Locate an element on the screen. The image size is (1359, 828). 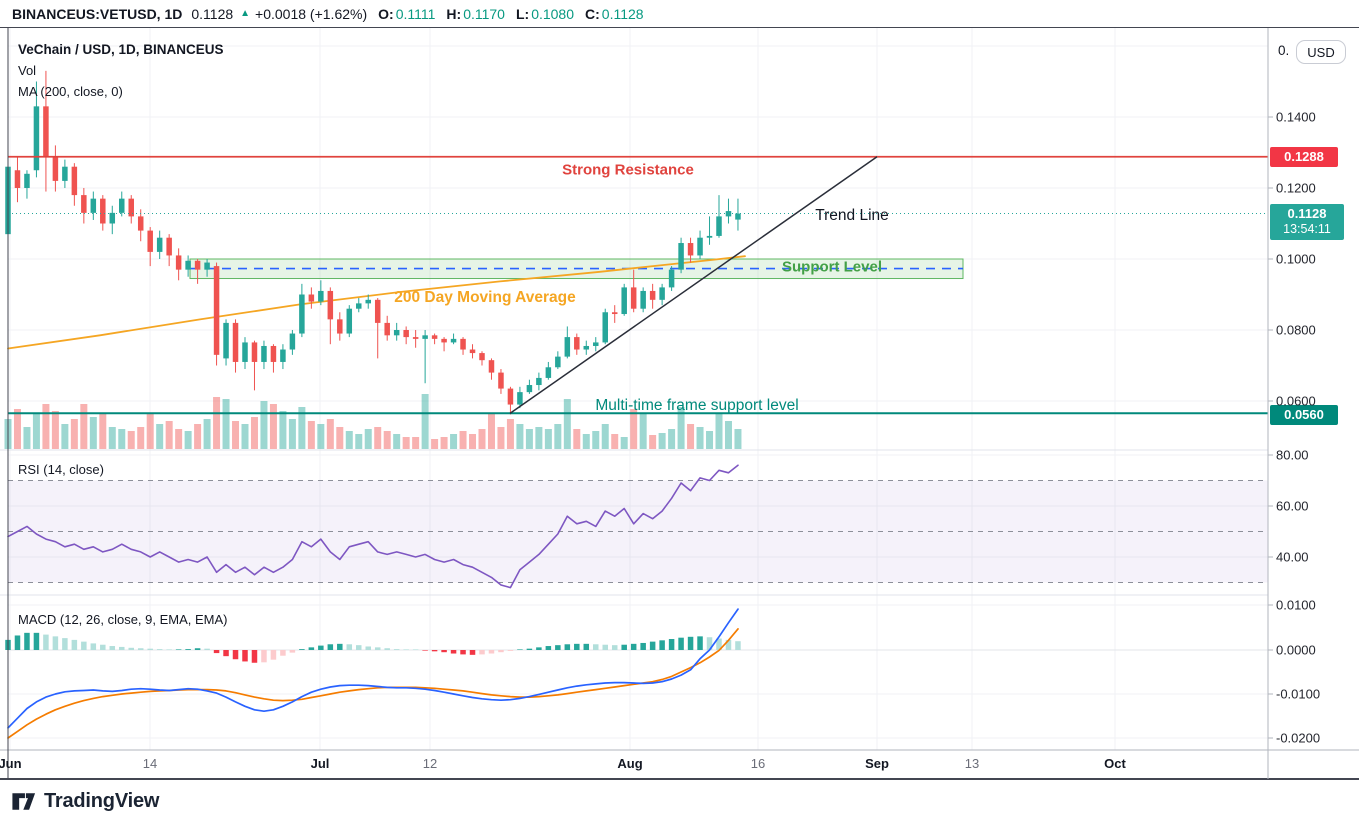
tradingview-logo-icon is located at coordinates (24, 801).